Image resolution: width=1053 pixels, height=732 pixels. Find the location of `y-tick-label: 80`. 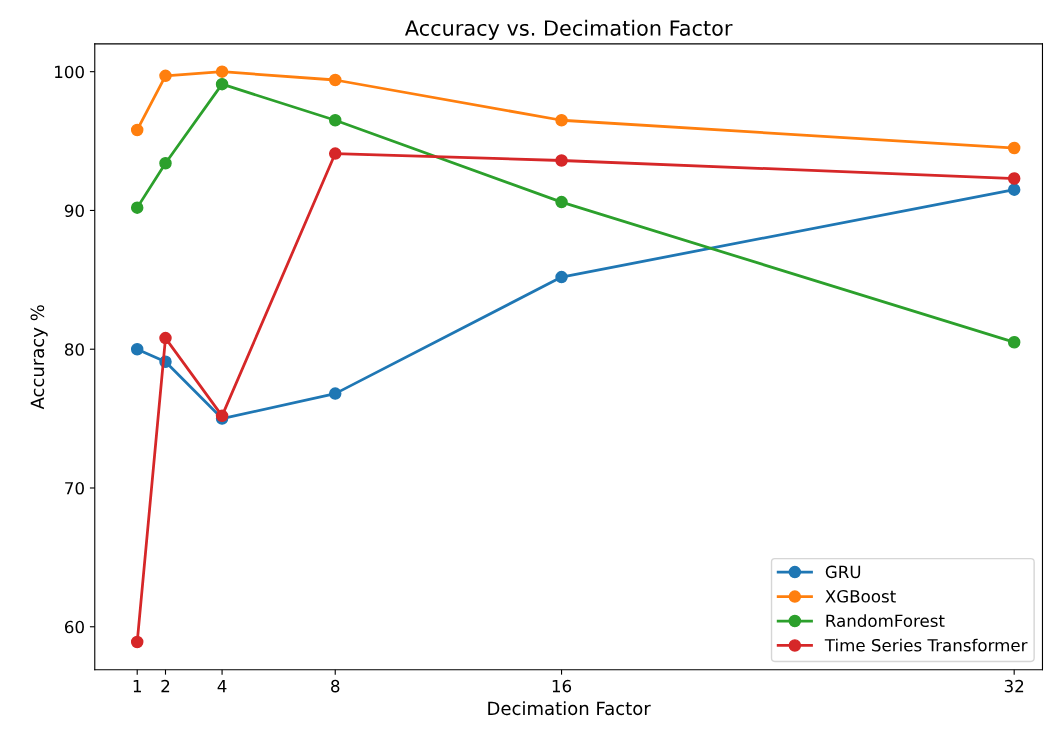

y-tick-label: 80 is located at coordinates (74, 349).